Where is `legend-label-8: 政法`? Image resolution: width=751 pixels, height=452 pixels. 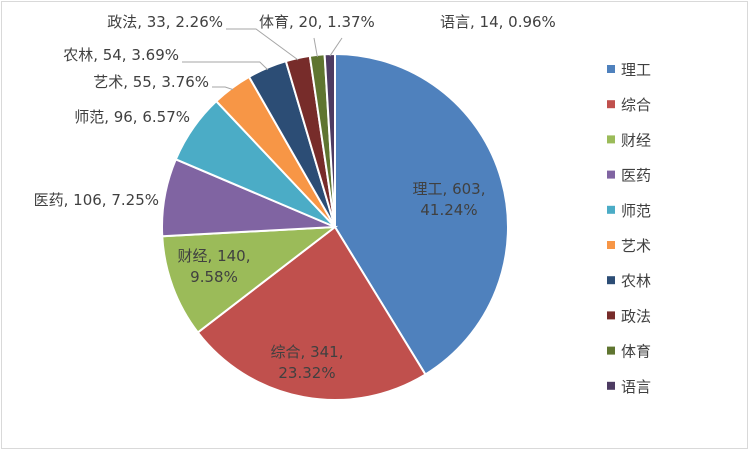
legend-label-8: 政法 is located at coordinates (636, 316).